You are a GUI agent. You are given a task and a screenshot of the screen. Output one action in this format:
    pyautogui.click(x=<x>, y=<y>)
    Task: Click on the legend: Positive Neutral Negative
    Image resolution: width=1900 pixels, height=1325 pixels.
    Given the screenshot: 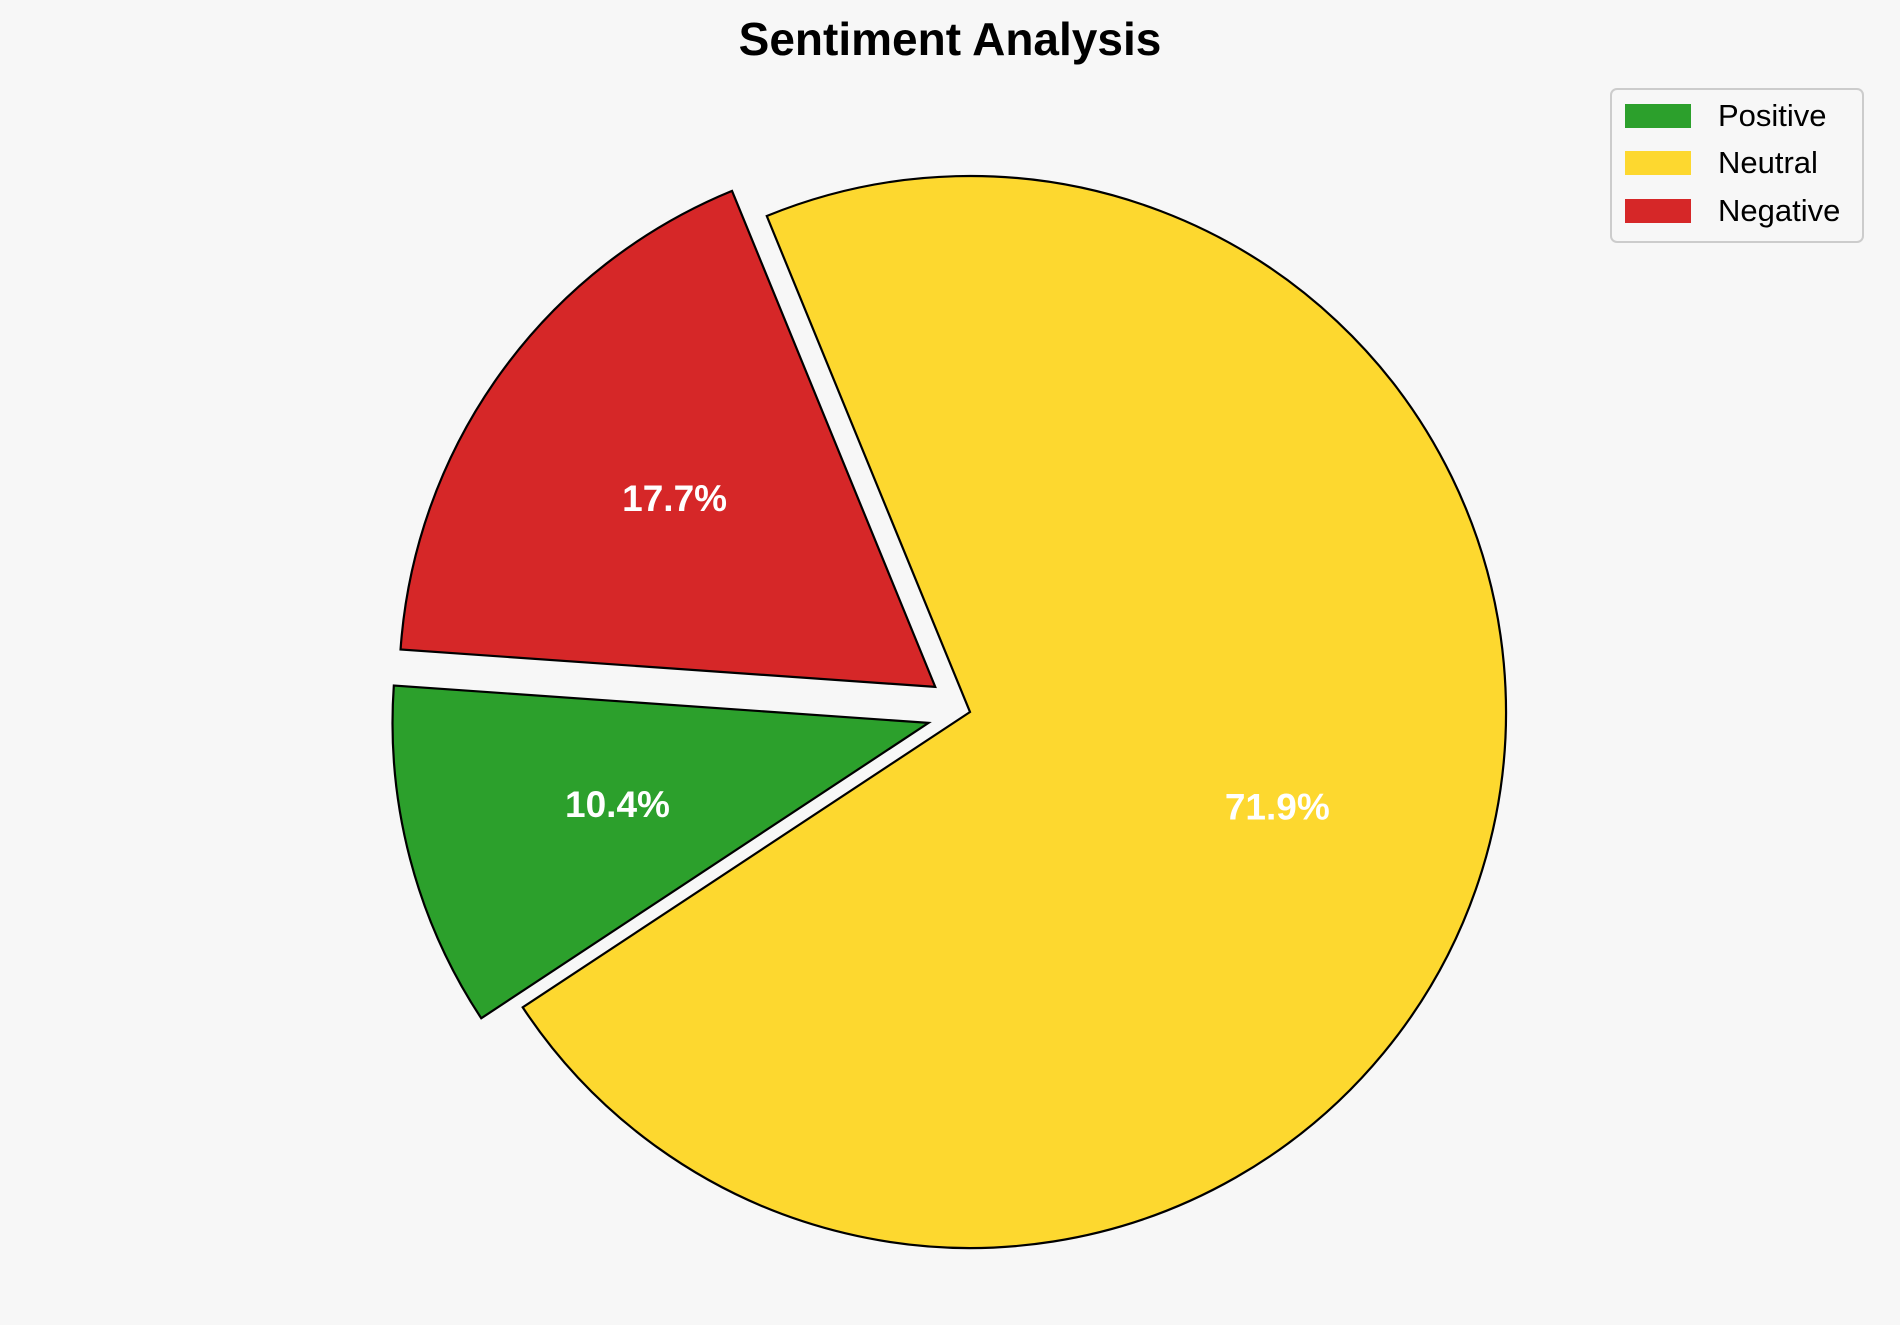 What is the action you would take?
    pyautogui.click(x=1737, y=165)
    